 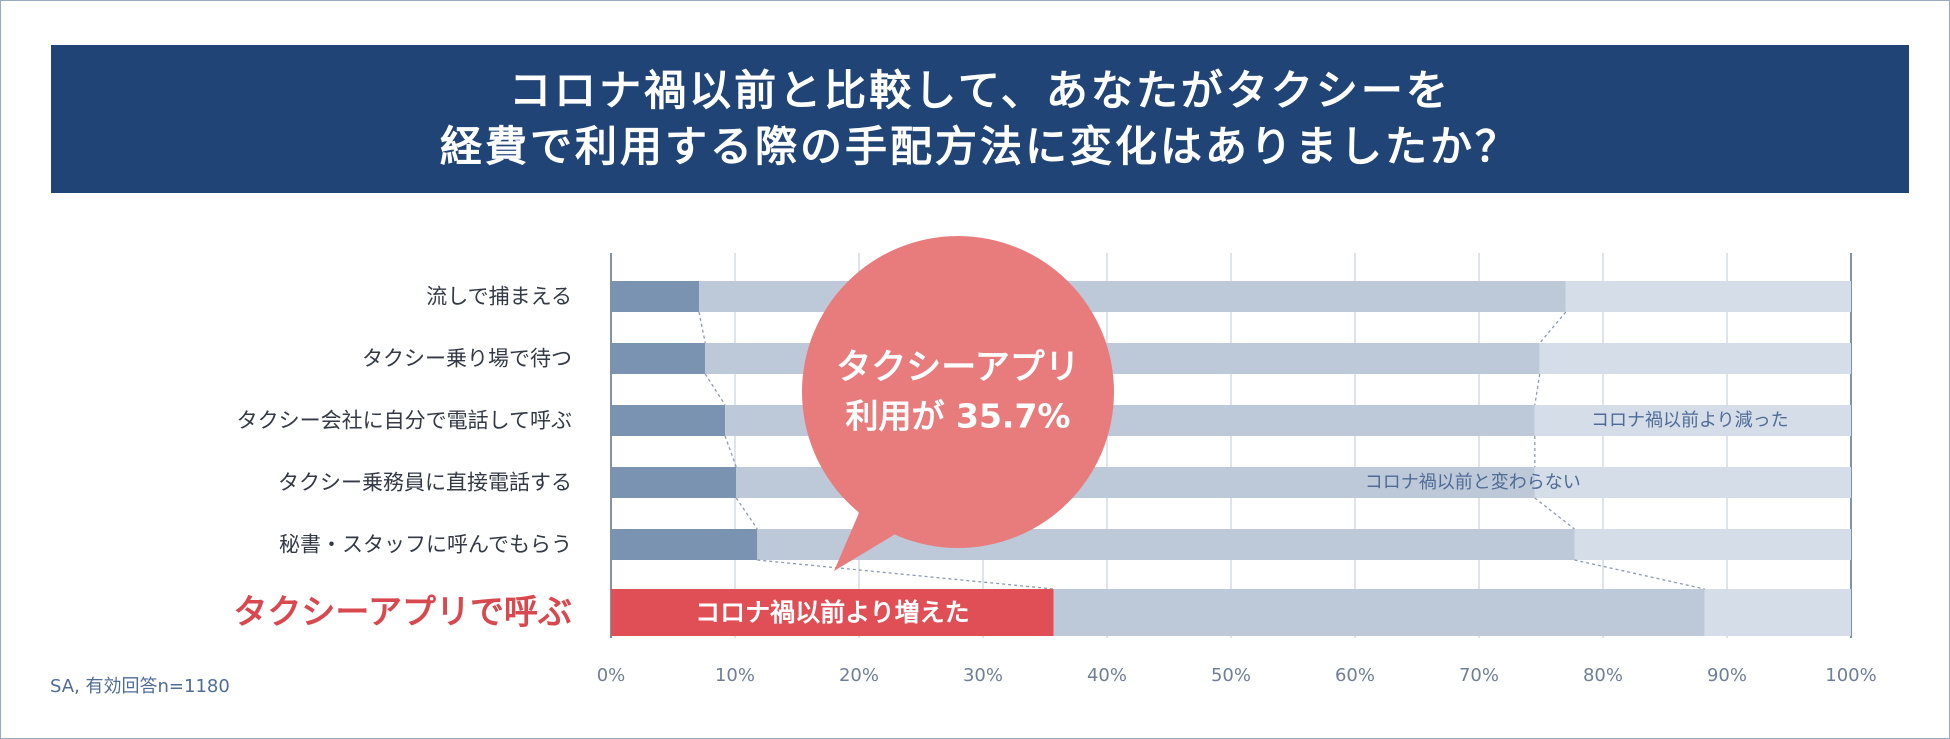 I want to click on category-label: タクシー乗り場で待つ, so click(x=467, y=359).